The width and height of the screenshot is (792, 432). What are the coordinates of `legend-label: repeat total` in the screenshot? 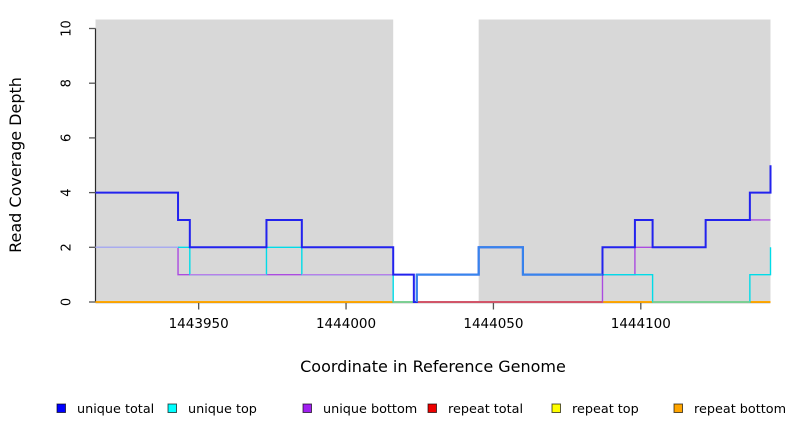 It's located at (485, 409).